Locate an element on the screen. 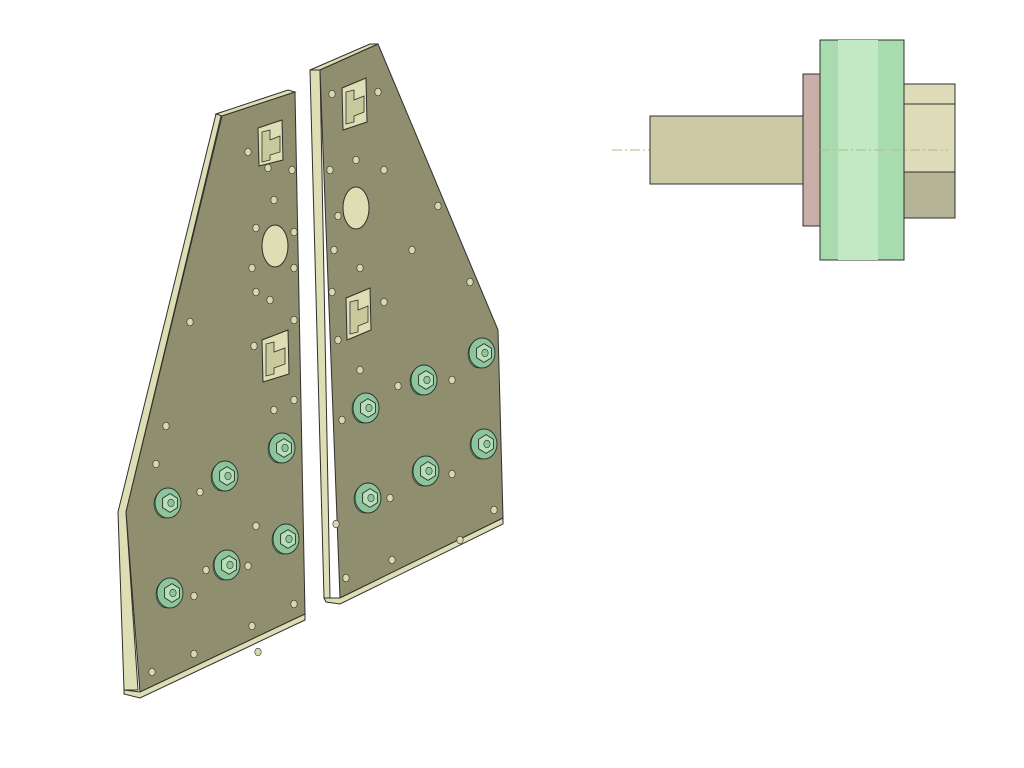 Image resolution: width=1024 pixels, height=768 pixels. left-plate-bolts is located at coordinates (226, 520).